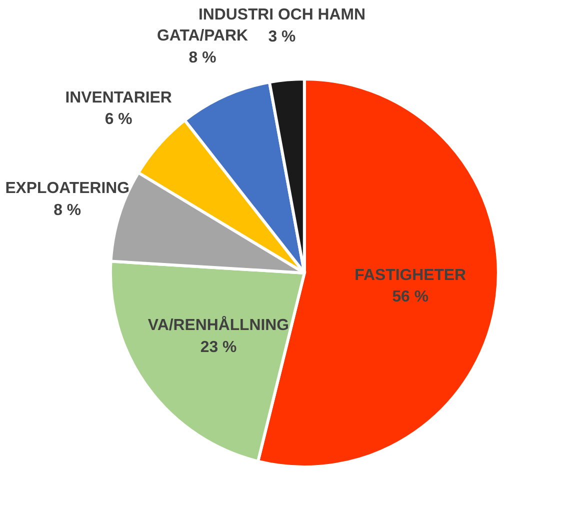 The image size is (578, 530). What do you see at coordinates (118, 119) in the screenshot?
I see `data-label: 6 %` at bounding box center [118, 119].